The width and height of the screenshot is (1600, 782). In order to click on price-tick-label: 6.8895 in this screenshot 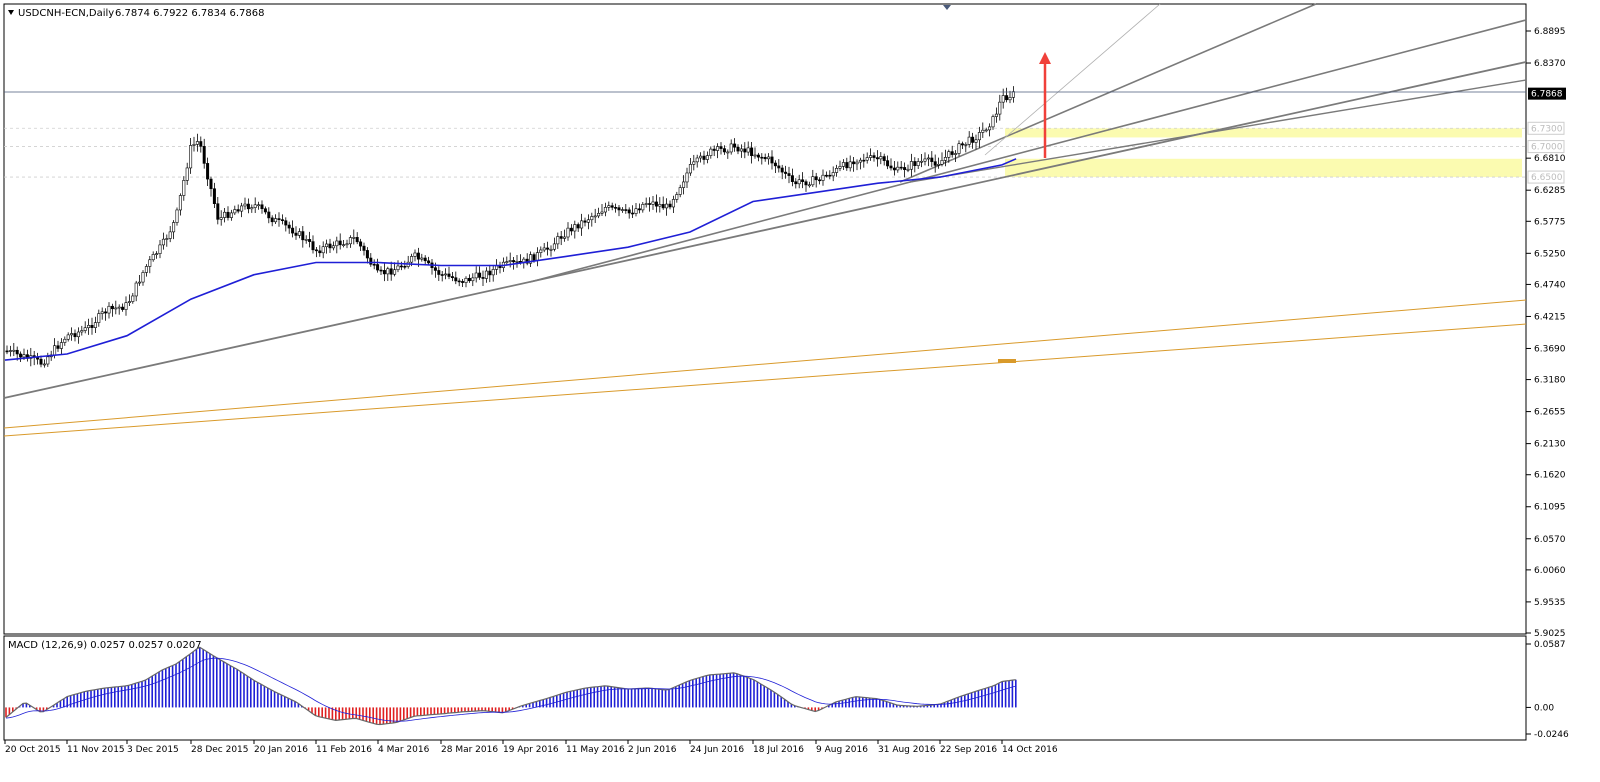, I will do `click(1550, 32)`.